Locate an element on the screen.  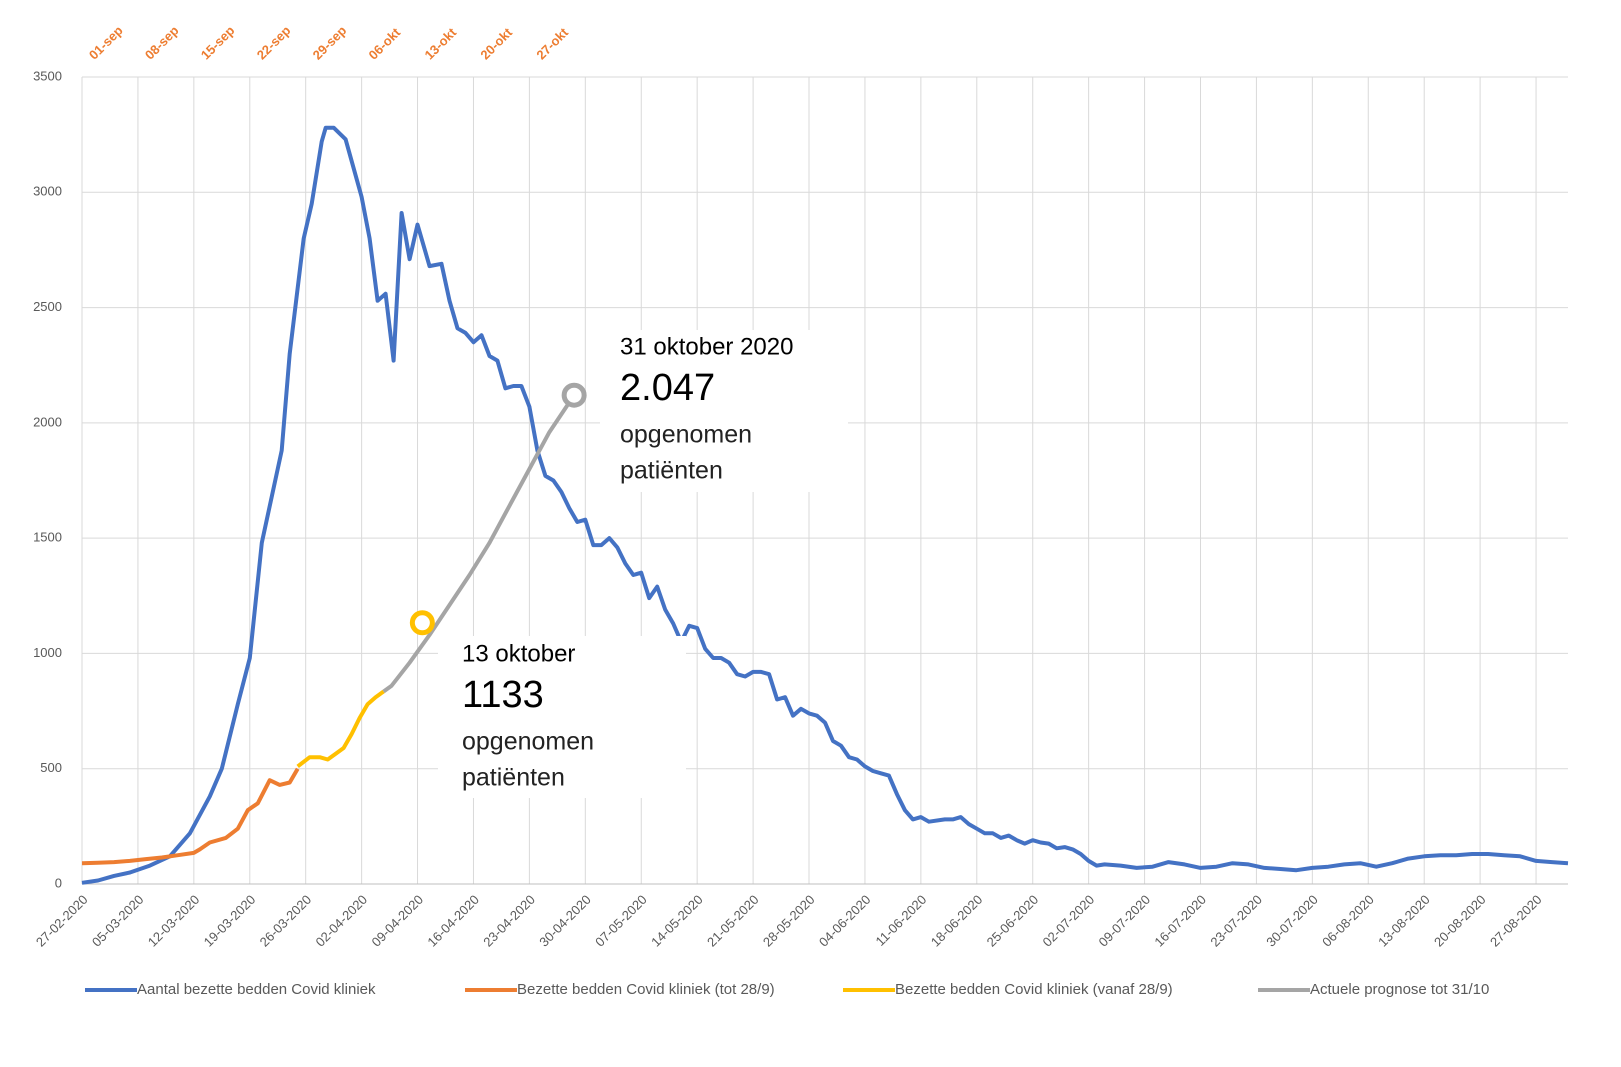
x-tick-label: 02-07-2020 is located at coordinates (1069, 921).